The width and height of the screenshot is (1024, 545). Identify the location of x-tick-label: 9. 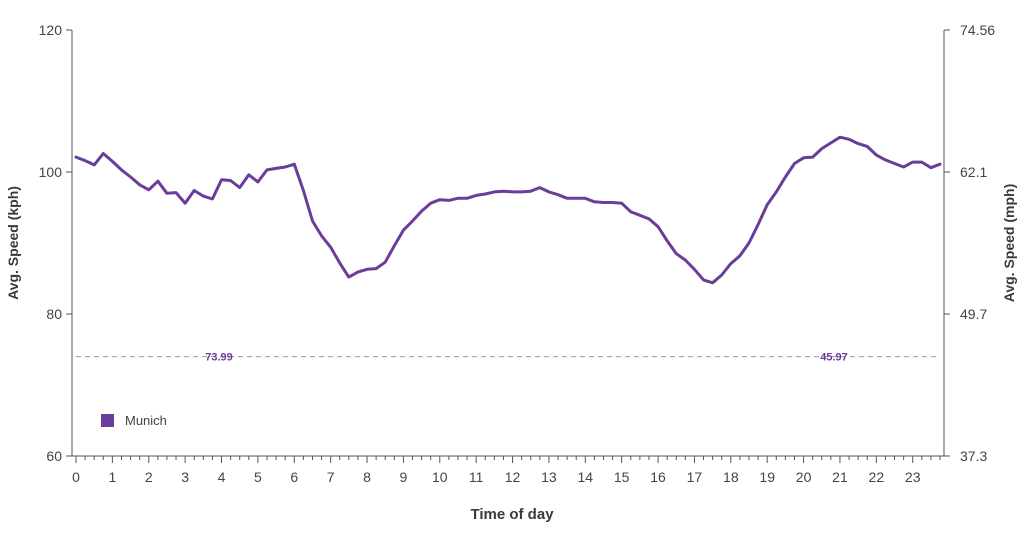
(404, 477).